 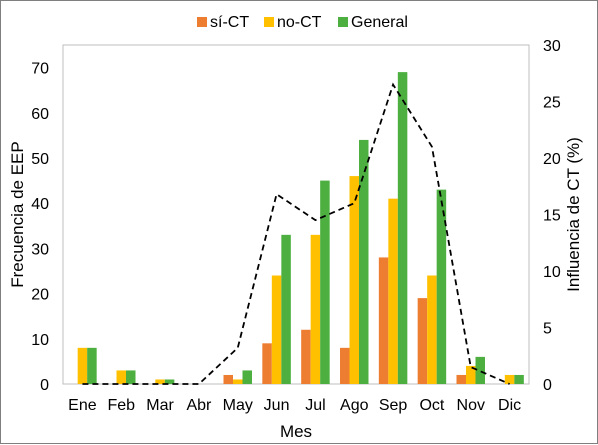 What do you see at coordinates (40, 340) in the screenshot?
I see `y-tick-label: 10` at bounding box center [40, 340].